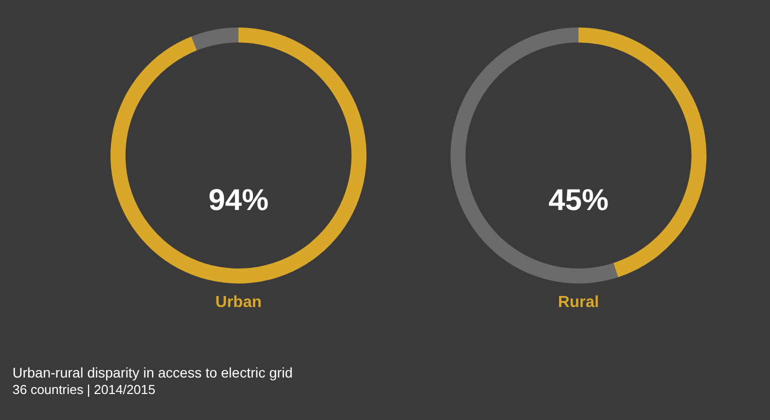 The image size is (770, 420). I want to click on text: 36 countries | 2014/2015, so click(84, 389).